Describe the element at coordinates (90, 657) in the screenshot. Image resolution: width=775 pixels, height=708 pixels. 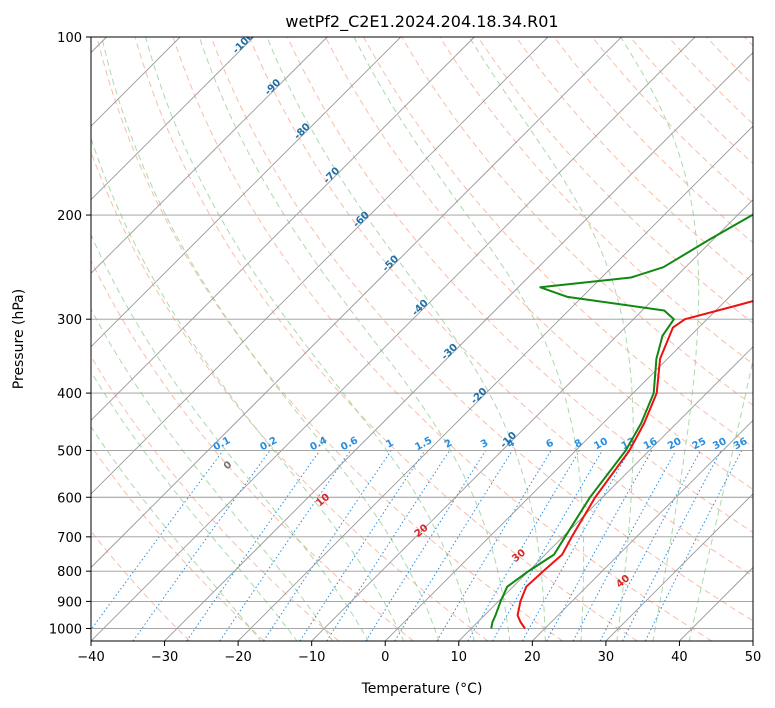
I see `x-tick-label: −40` at that location.